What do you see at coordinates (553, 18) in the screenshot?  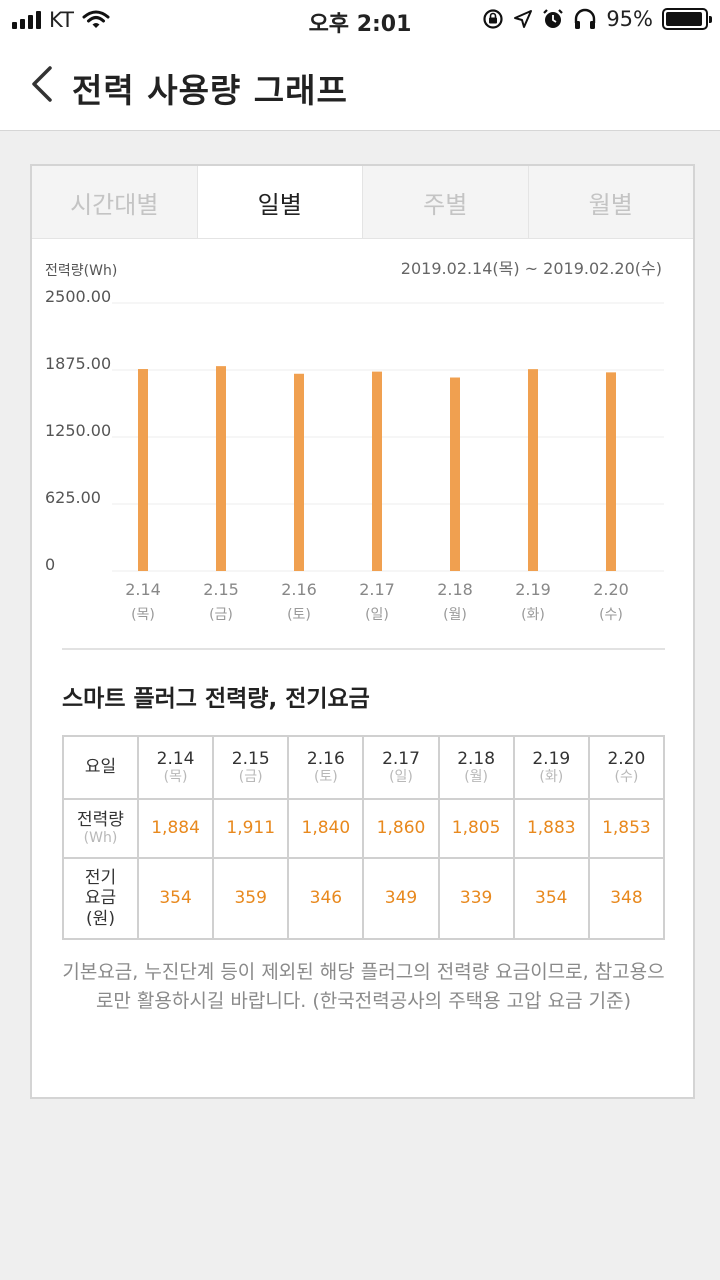 I see `alarm-icon` at bounding box center [553, 18].